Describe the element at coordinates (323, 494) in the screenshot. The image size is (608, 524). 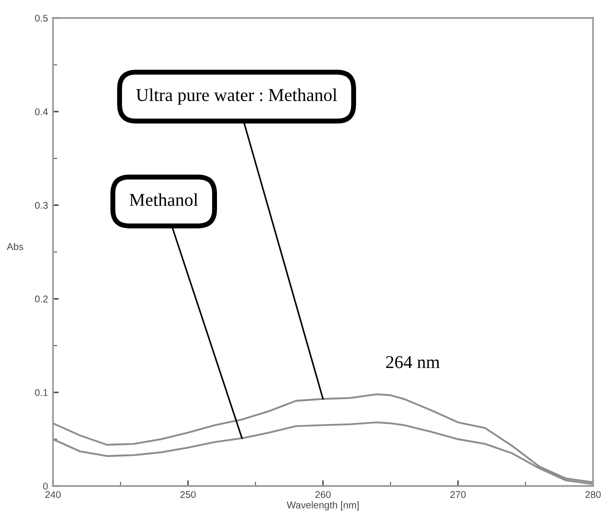
I see `x-tick-label: 260` at that location.